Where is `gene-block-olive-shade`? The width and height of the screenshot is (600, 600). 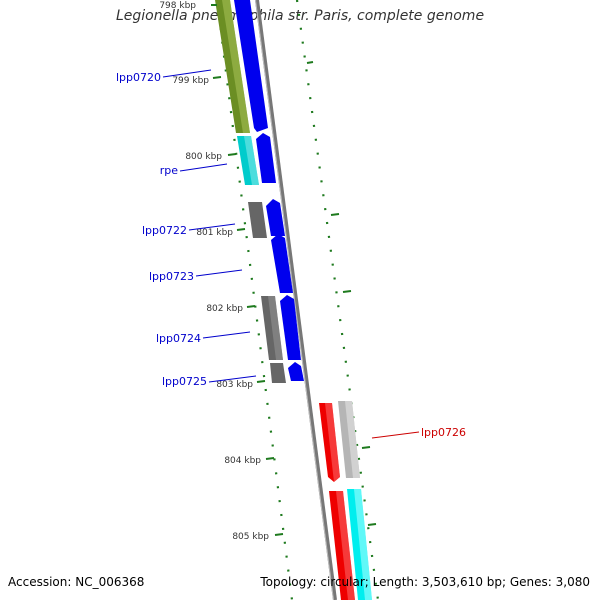 gene-block-olive-shade is located at coordinates (236, 66).